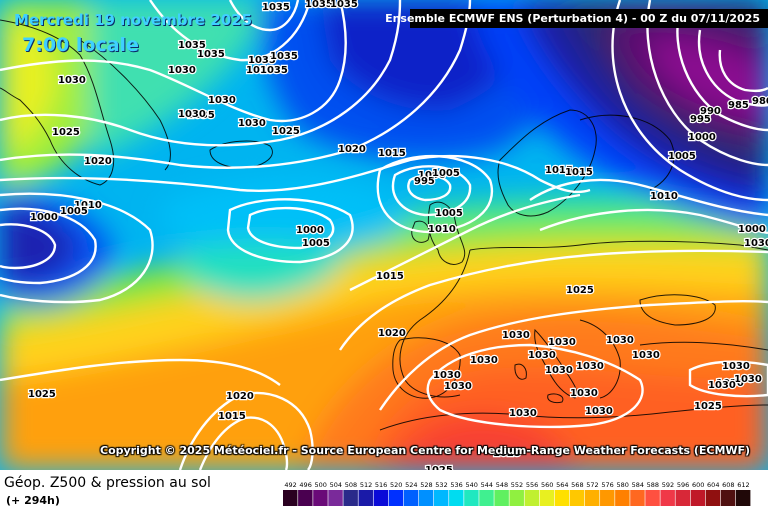  What do you see at coordinates (487, 485) in the screenshot?
I see `legend-label: 544` at bounding box center [487, 485].